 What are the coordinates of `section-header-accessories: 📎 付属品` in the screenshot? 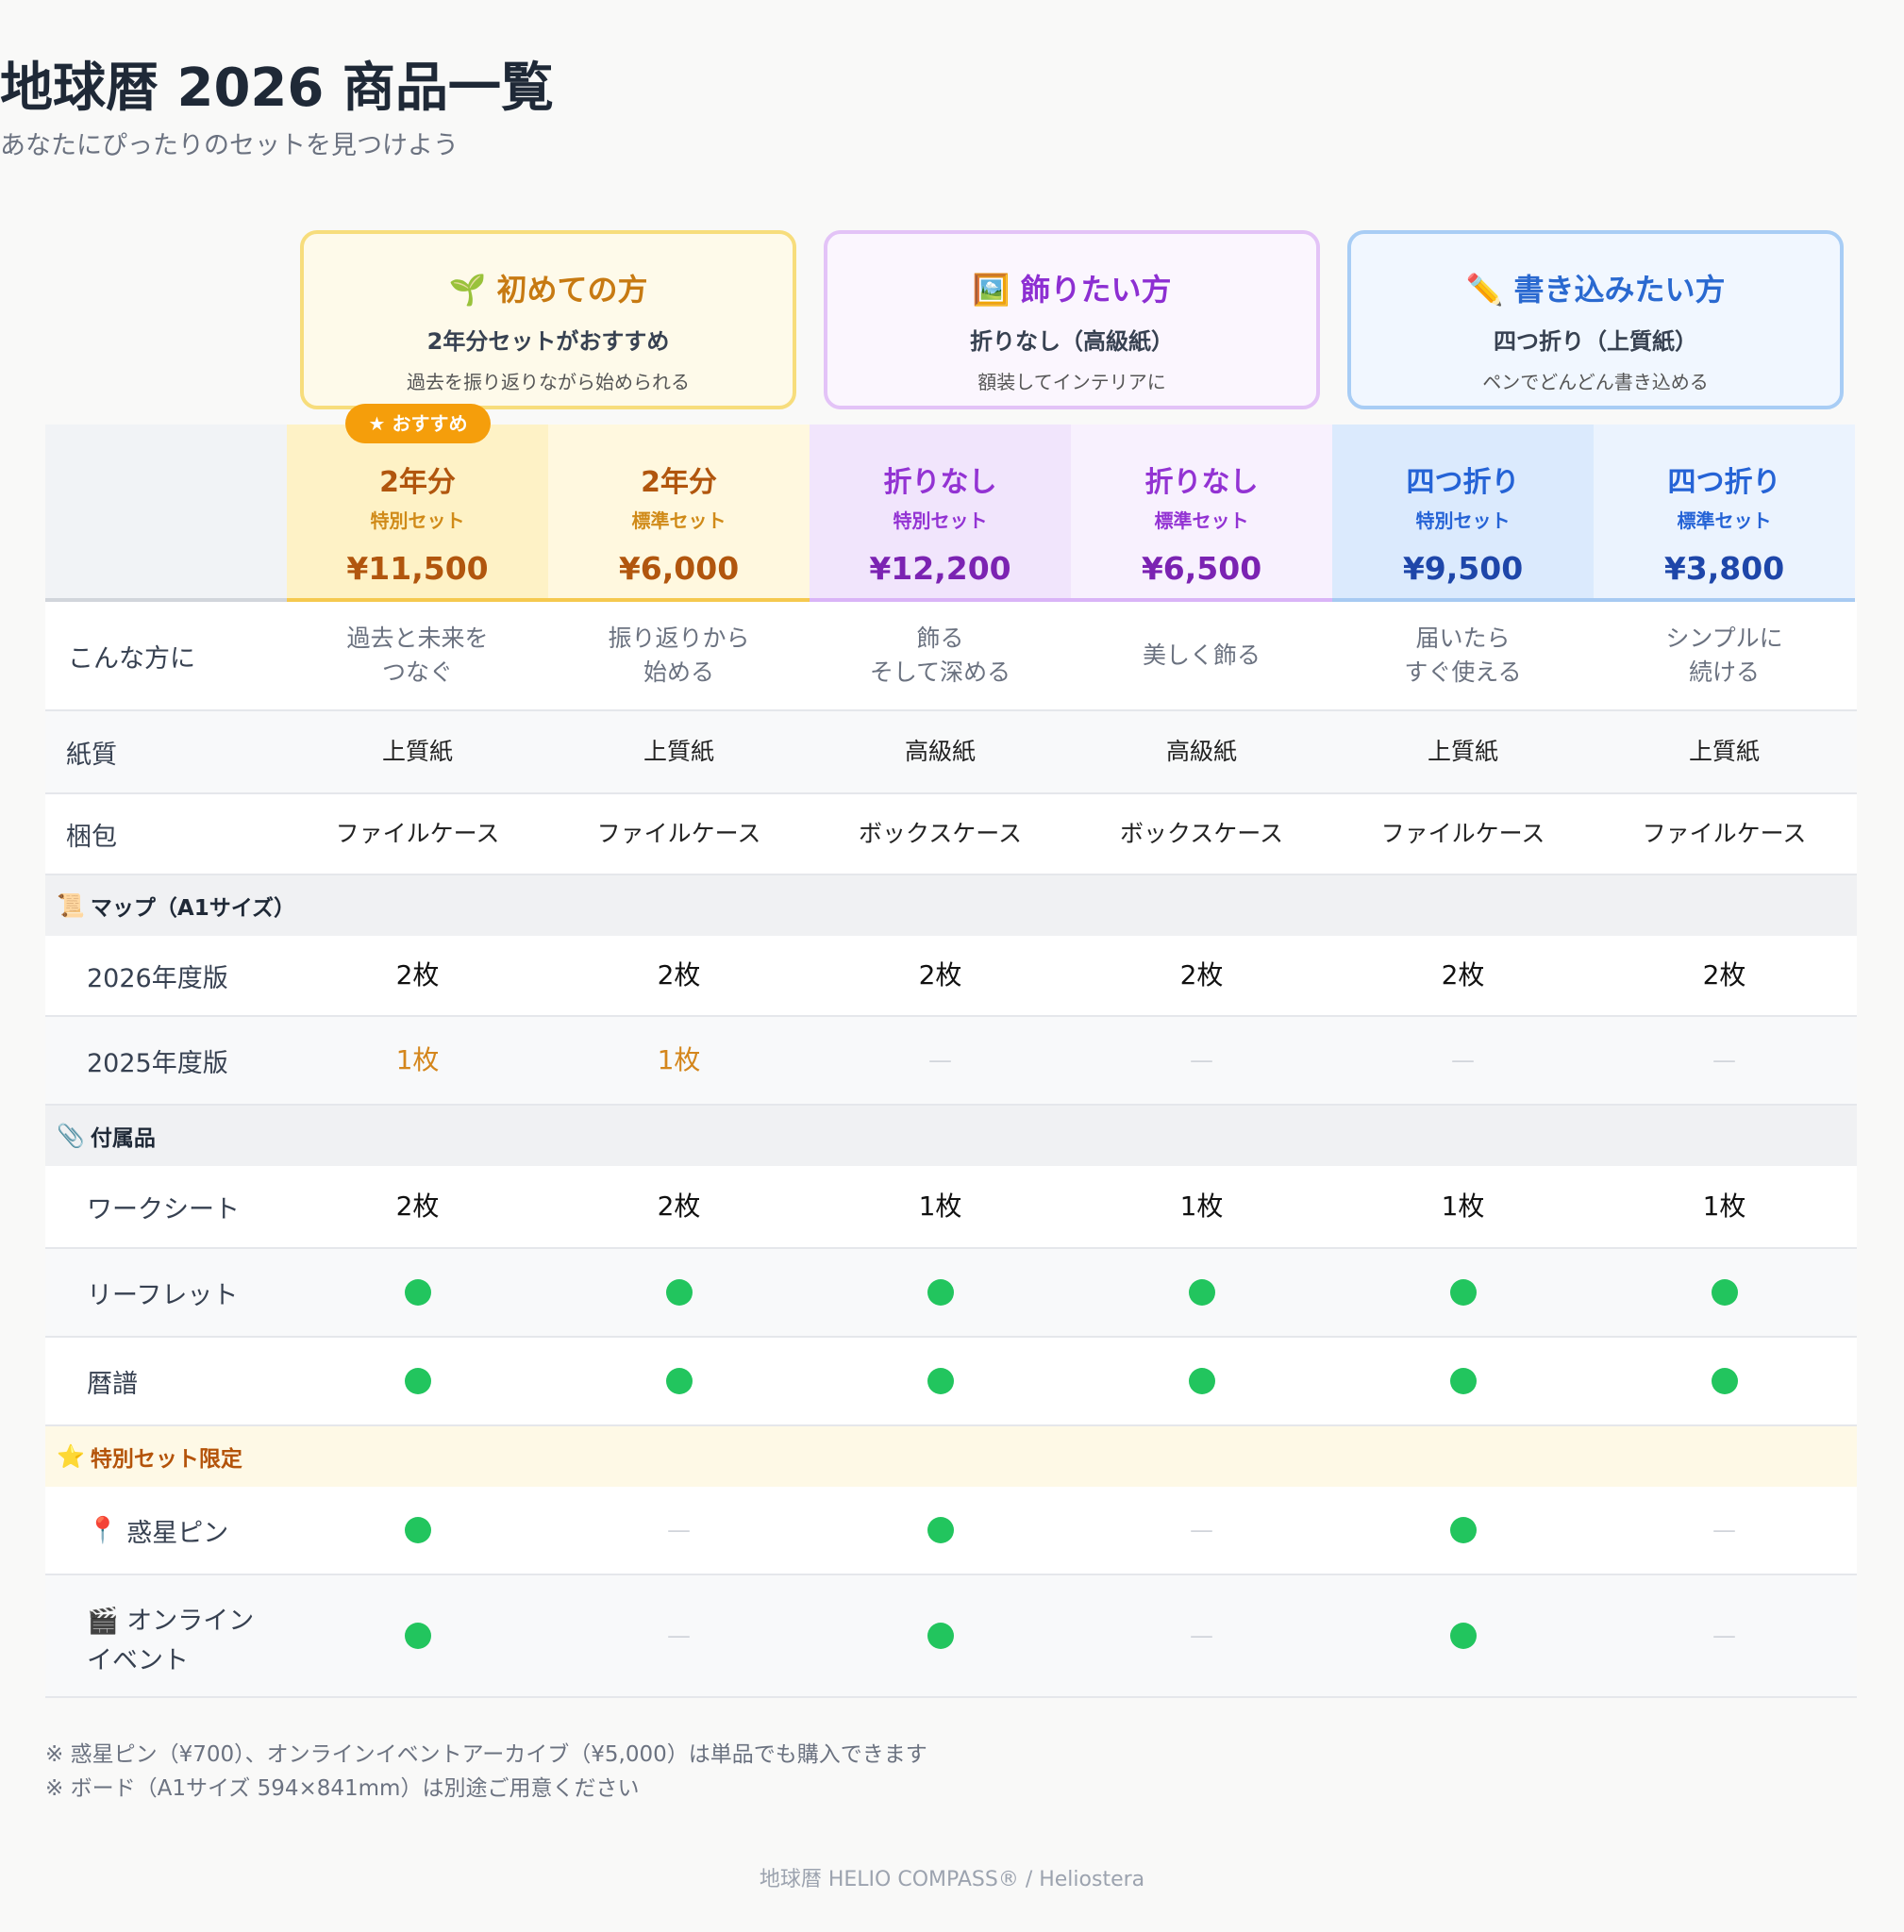 It's located at (951, 1136).